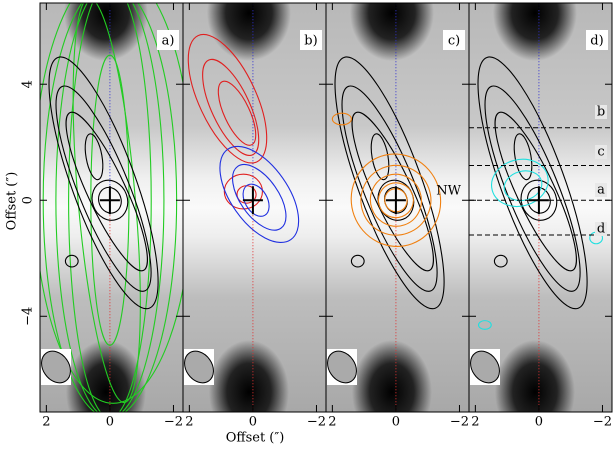  I want to click on cut-label: d, so click(601, 229).